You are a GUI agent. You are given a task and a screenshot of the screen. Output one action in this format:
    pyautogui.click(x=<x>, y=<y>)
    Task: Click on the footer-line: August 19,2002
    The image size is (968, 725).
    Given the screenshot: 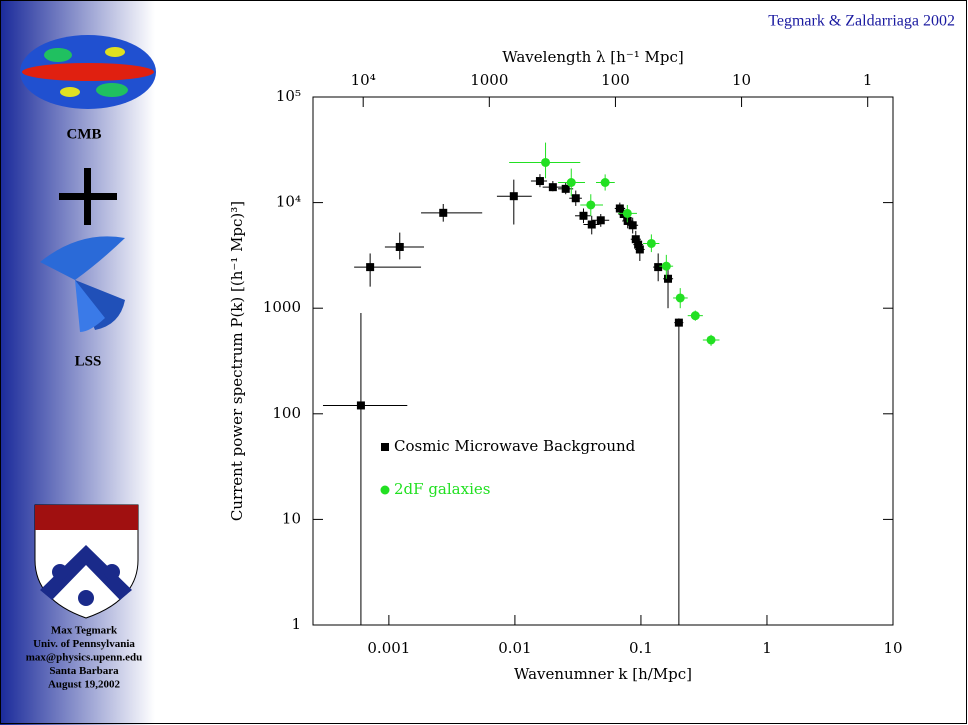 What is the action you would take?
    pyautogui.click(x=84, y=685)
    